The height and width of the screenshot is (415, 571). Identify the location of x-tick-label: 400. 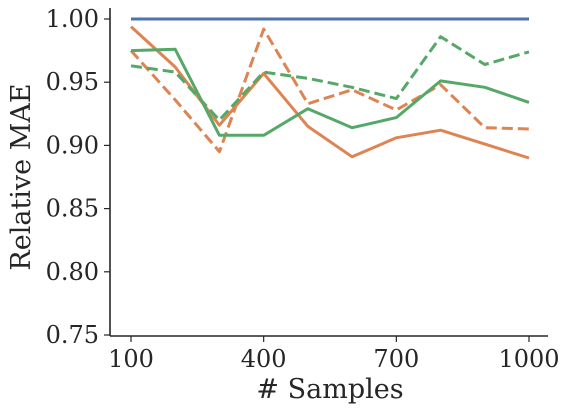
(264, 359).